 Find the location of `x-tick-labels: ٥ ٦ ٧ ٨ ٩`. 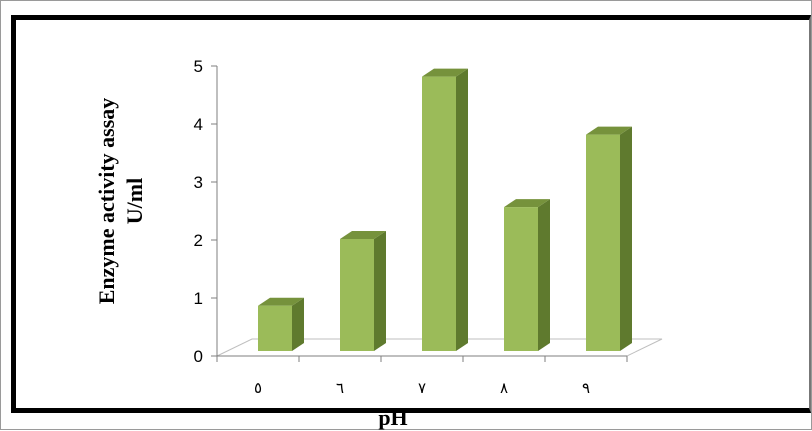

x-tick-labels: ٥ ٦ ٧ ٨ ٩ is located at coordinates (422, 388).